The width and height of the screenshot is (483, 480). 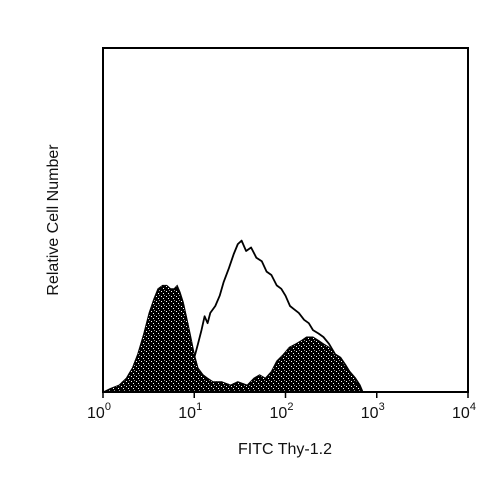 What do you see at coordinates (199, 407) in the screenshot?
I see `x-tick-exponent: 1` at bounding box center [199, 407].